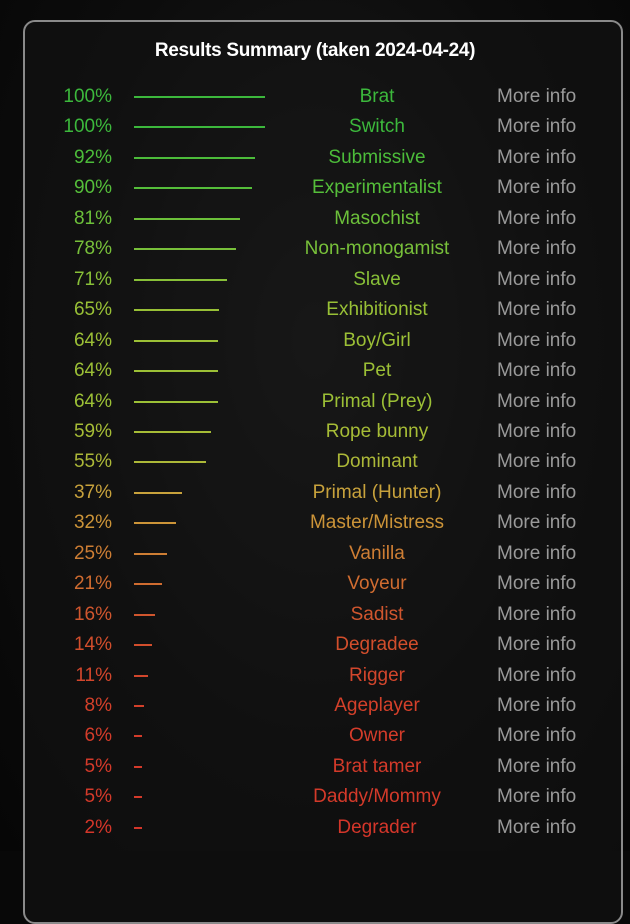 Image resolution: width=630 pixels, height=924 pixels. I want to click on result-name: Brat tamer, so click(377, 766).